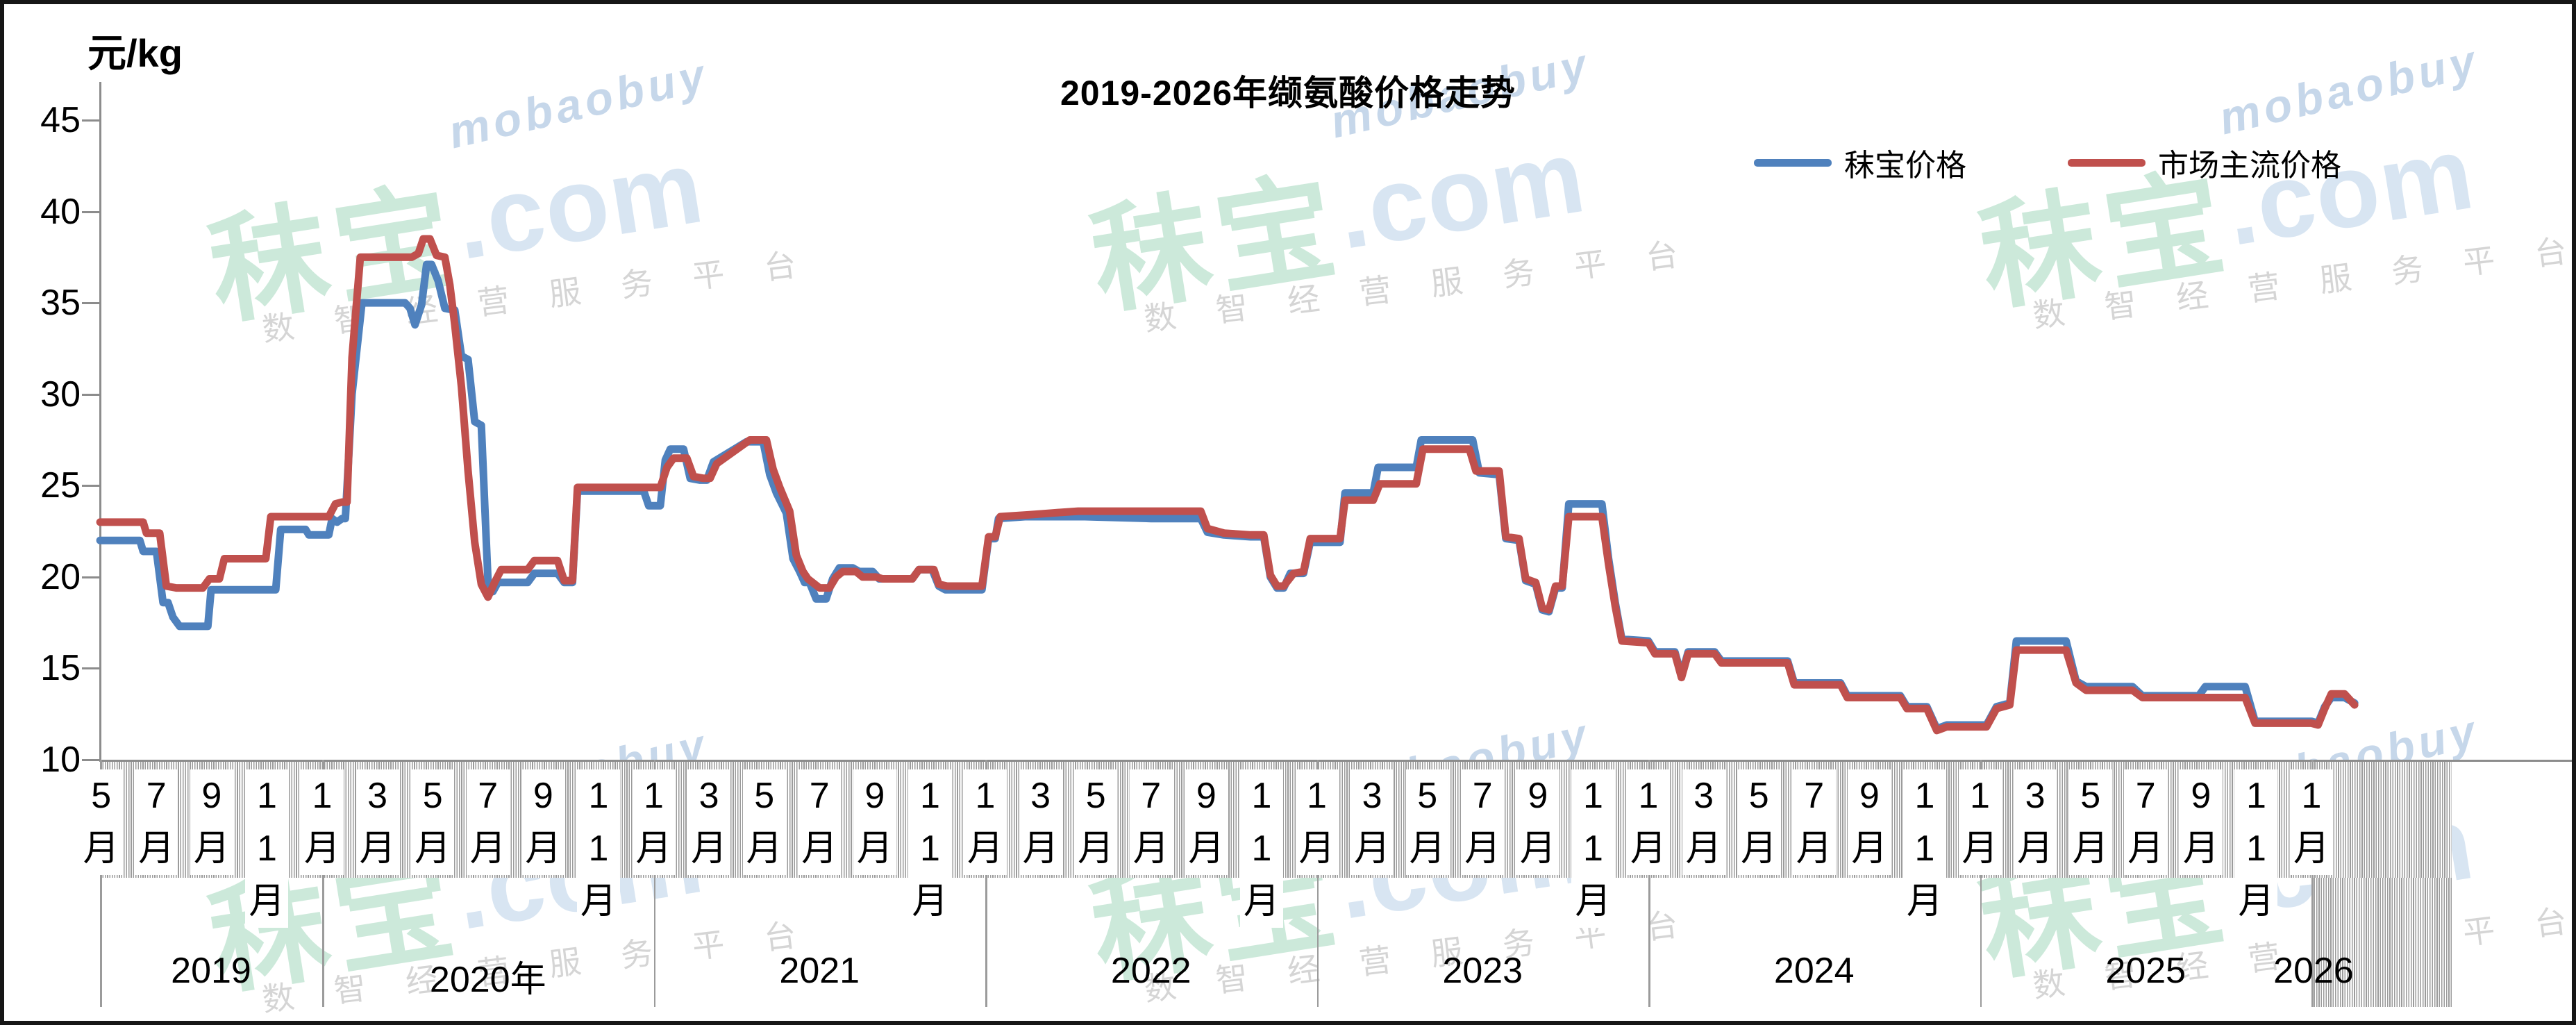  I want to click on y-tick-label: 30, so click(60, 394).